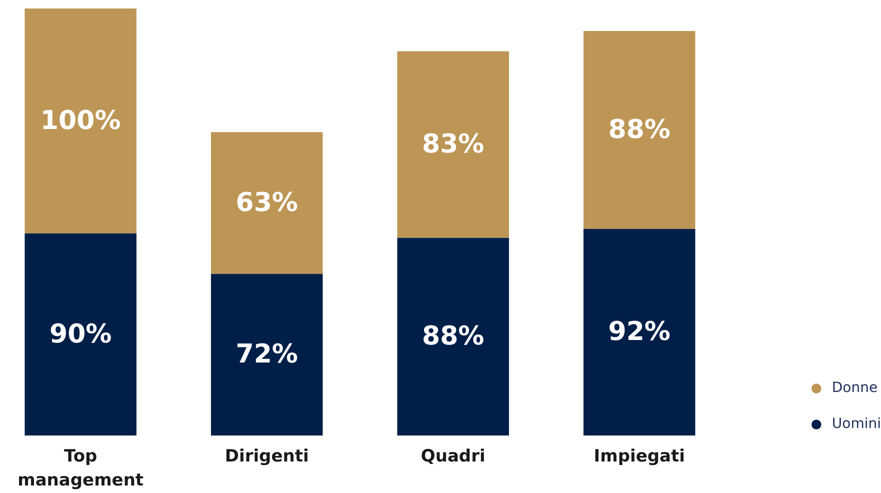 The width and height of the screenshot is (881, 493). What do you see at coordinates (856, 424) in the screenshot?
I see `legend-label: Uomini` at bounding box center [856, 424].